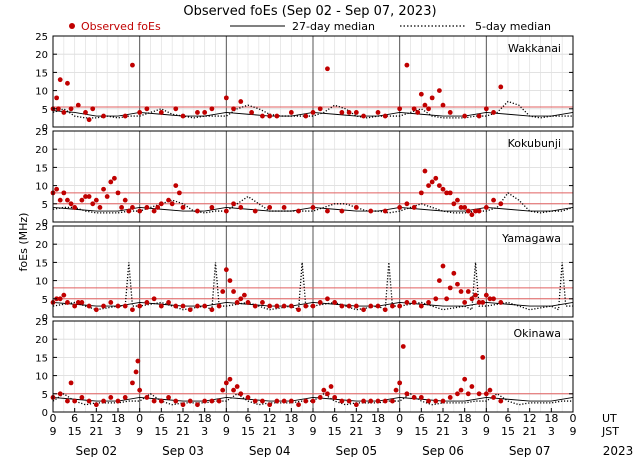 The image size is (640, 457). Describe the element at coordinates (309, 11) in the screenshot. I see `chart-title: Observed foEs (Sep 02 - Sep 07, 2023)` at that location.